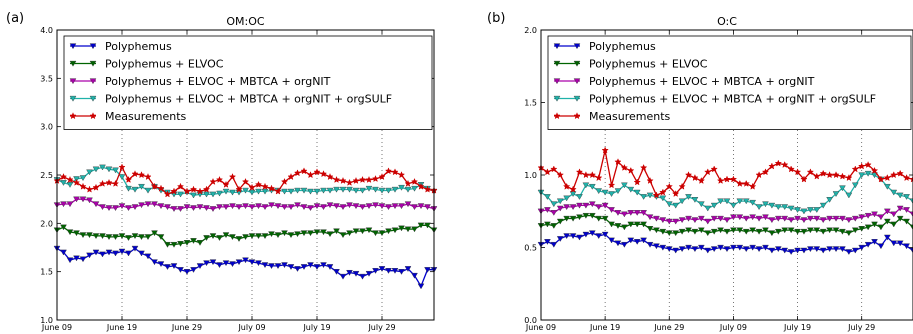 The height and width of the screenshot is (334, 913). I want to click on legend-box, so click(248, 82).